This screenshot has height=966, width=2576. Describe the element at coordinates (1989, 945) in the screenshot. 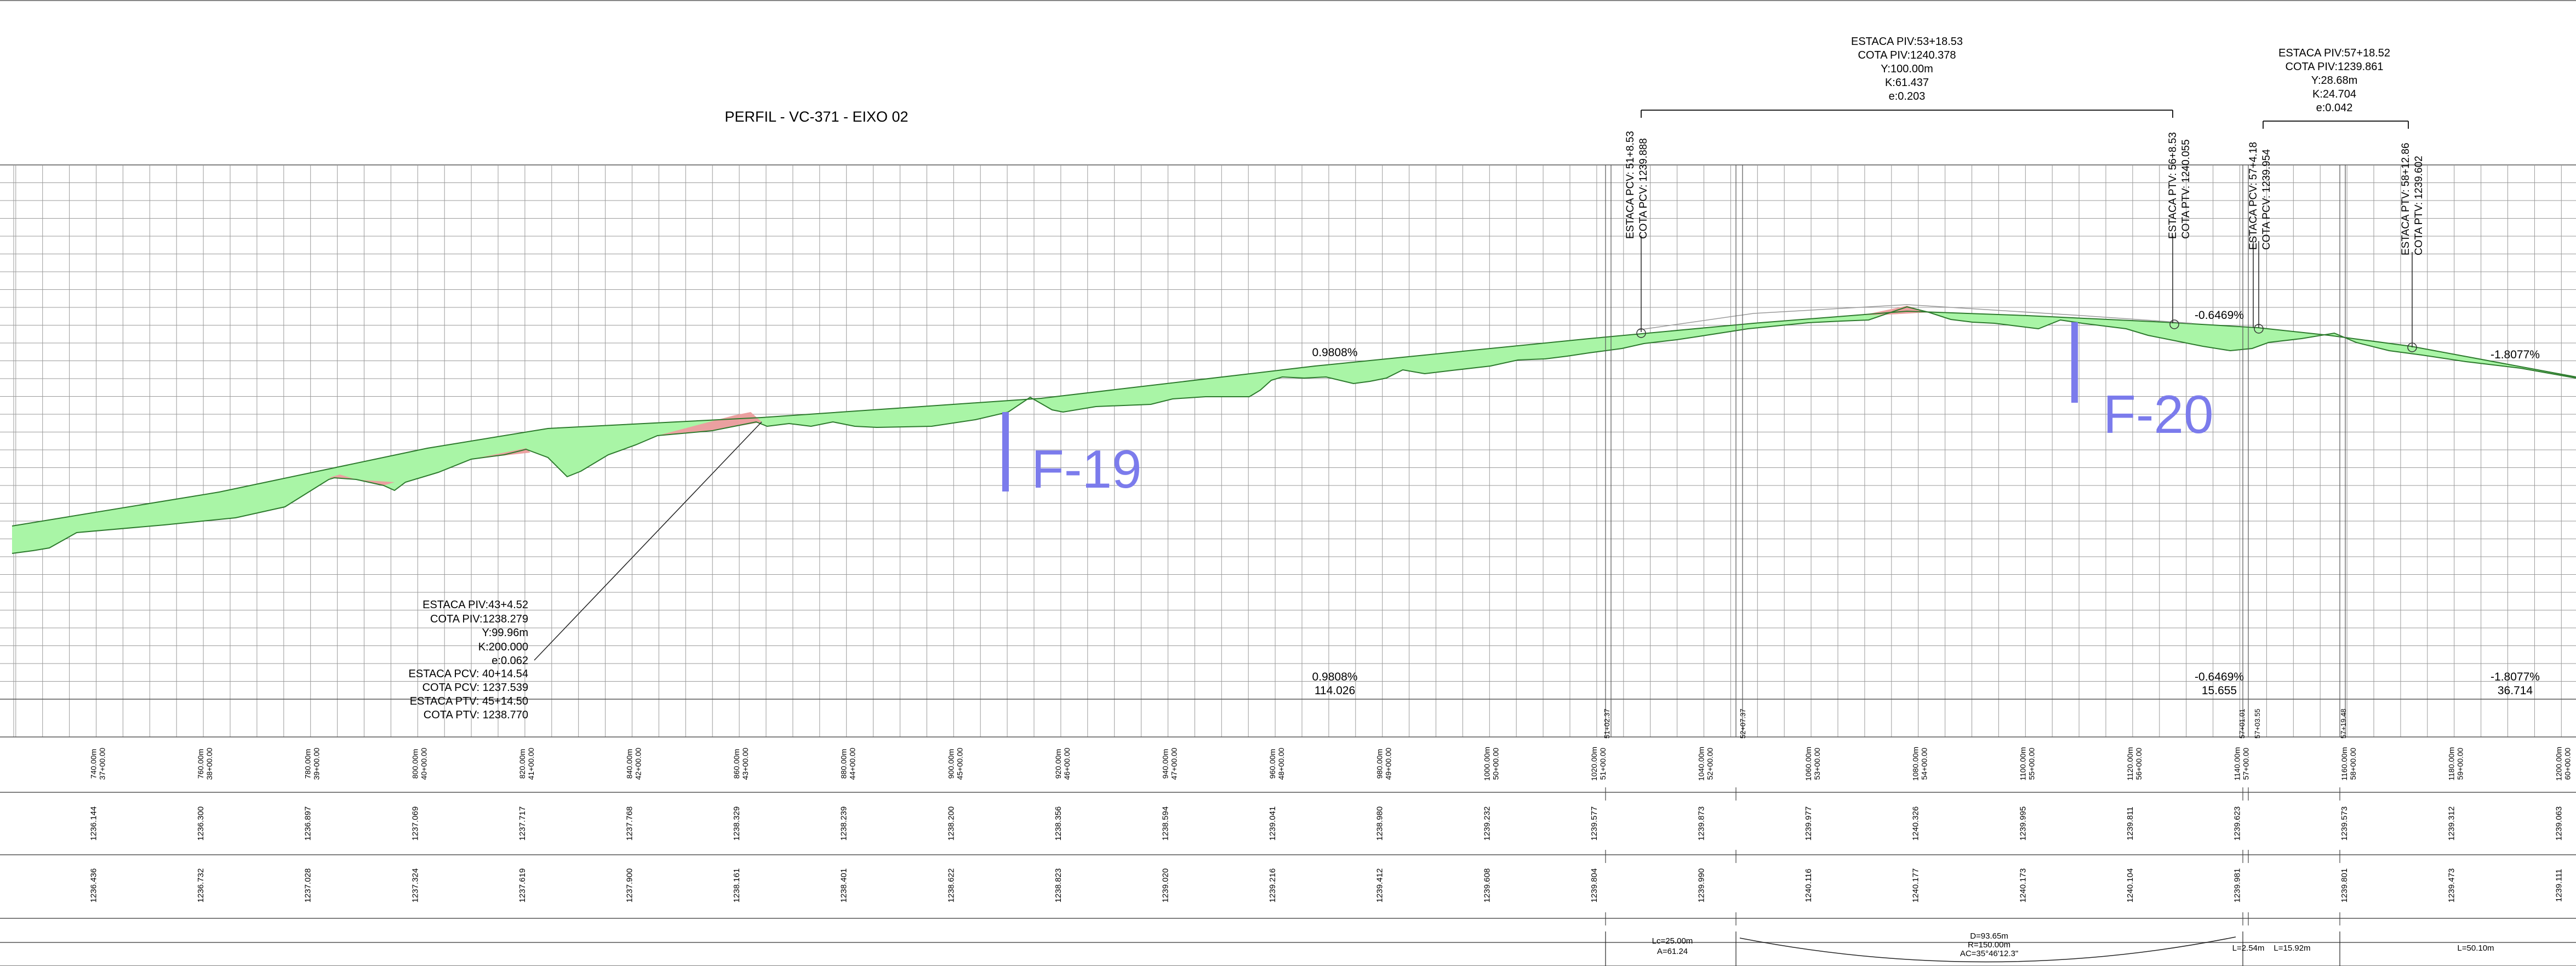

I see `curve-text: R=150.00m` at that location.